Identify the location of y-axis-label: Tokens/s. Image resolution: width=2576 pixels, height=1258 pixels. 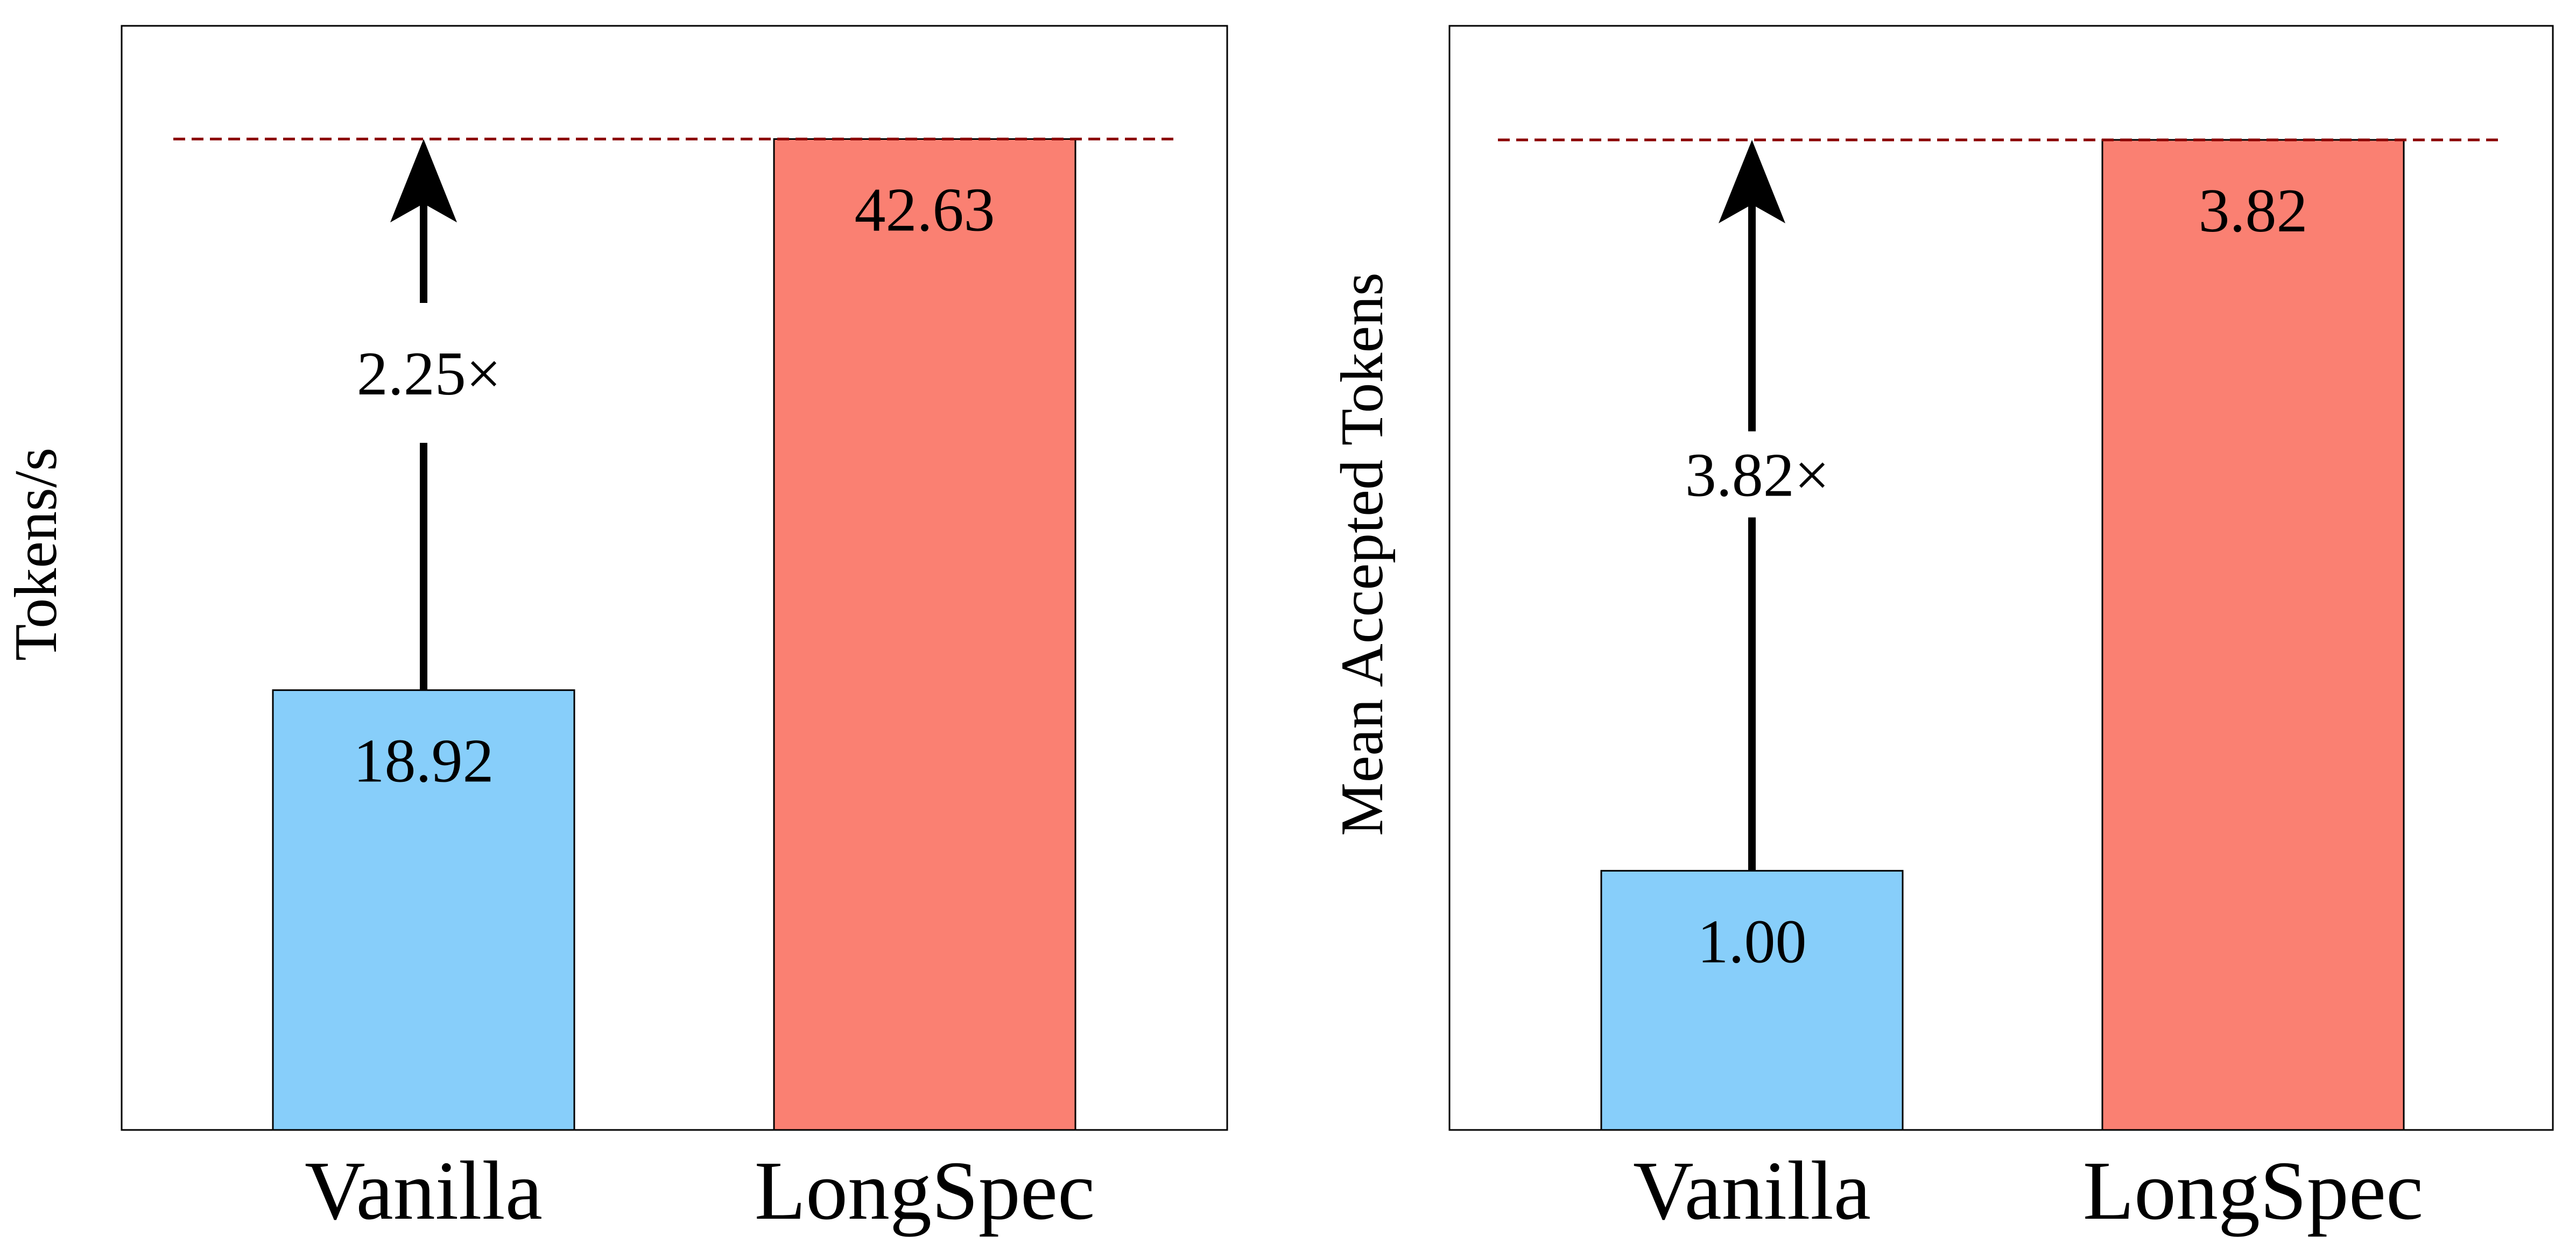
(36, 554).